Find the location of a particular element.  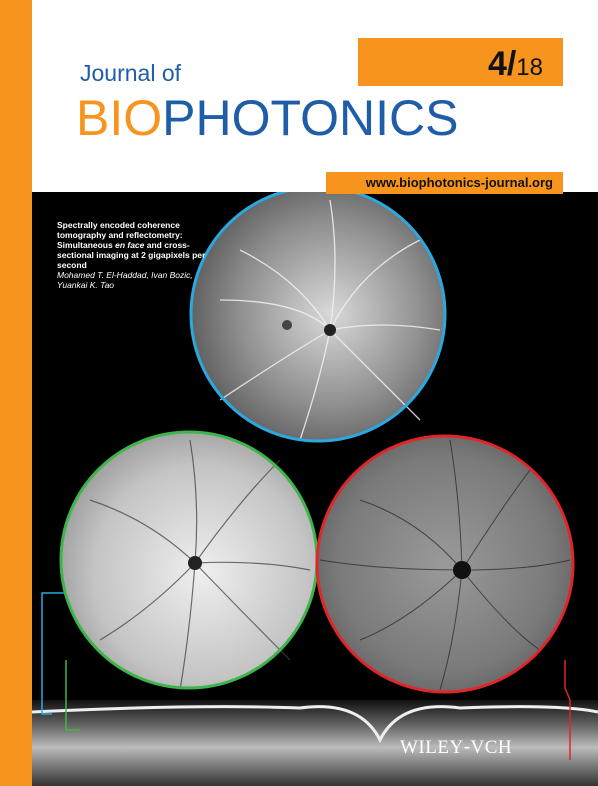

red-connector is located at coordinates (567, 710).